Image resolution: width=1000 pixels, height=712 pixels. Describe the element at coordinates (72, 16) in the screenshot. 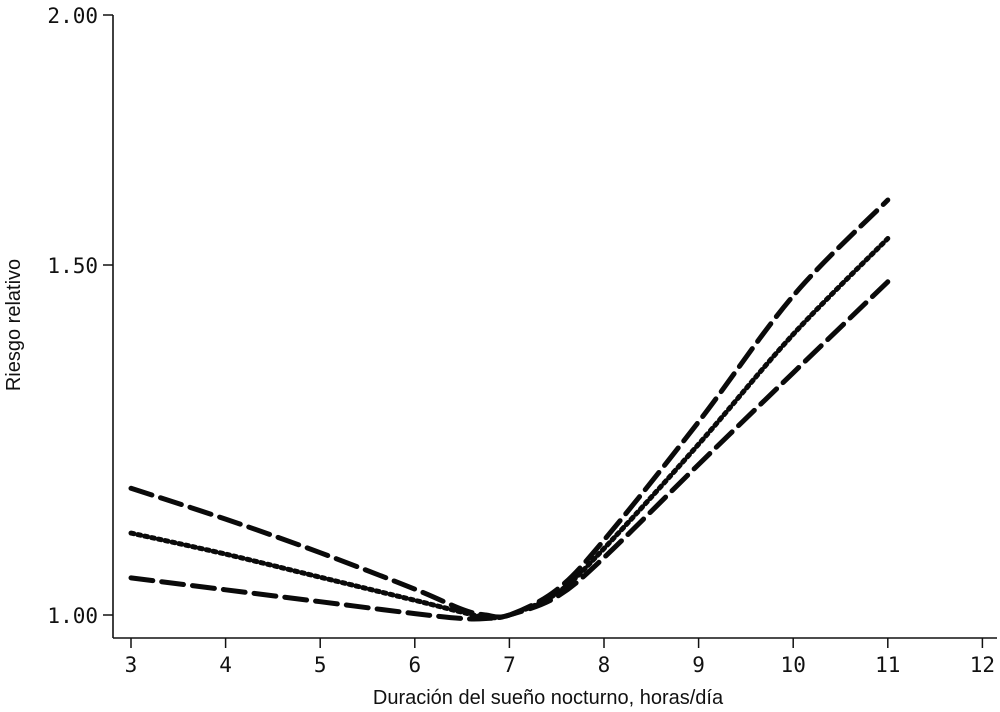

I see `y-tick-label: 2.00` at that location.